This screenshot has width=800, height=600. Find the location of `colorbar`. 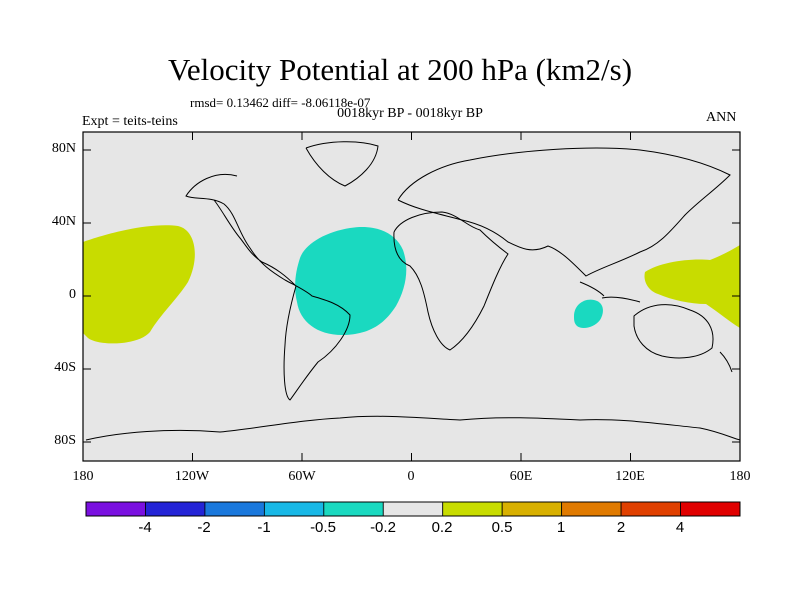

colorbar is located at coordinates (413, 509).